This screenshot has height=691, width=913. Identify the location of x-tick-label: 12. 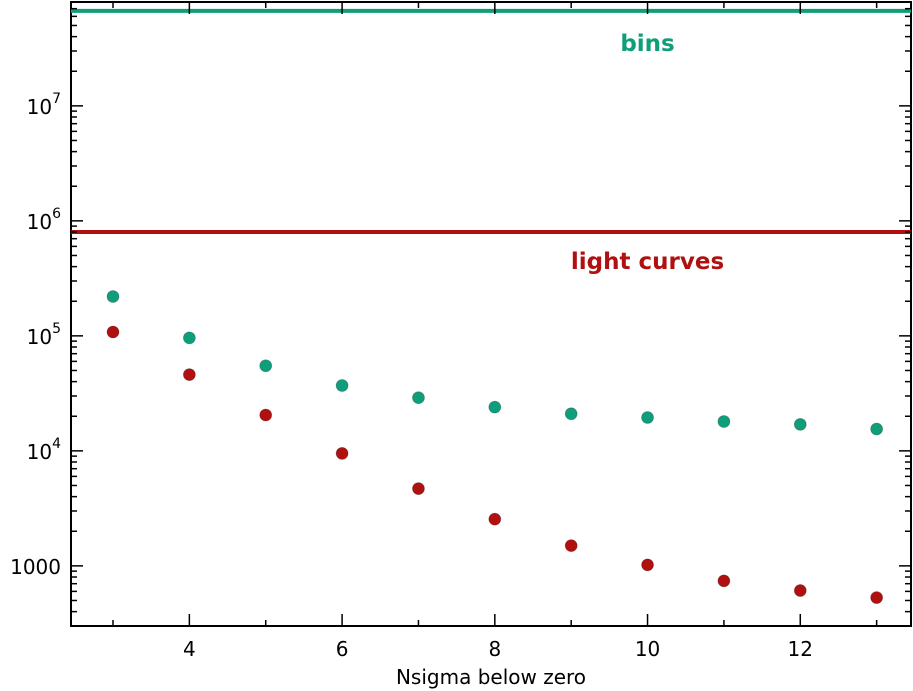
(800, 649).